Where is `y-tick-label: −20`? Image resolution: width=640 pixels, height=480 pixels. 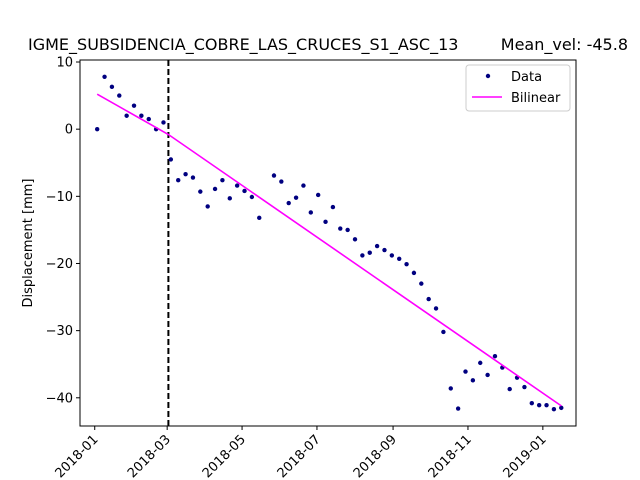 y-tick-label: −20 is located at coordinates (59, 264).